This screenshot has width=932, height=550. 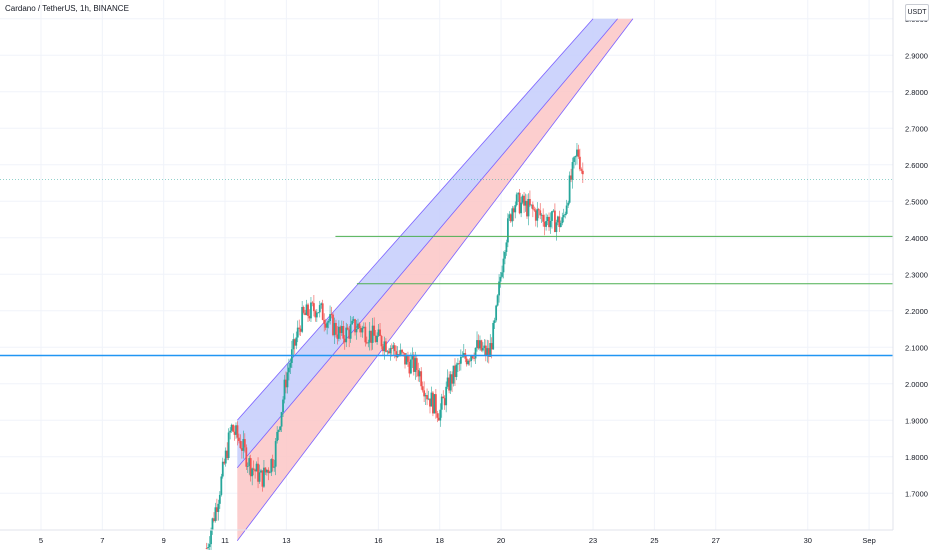 I want to click on currency-badge: USDT, so click(x=917, y=12).